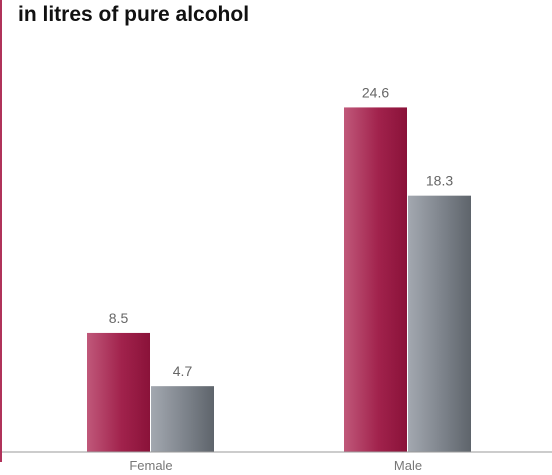 The height and width of the screenshot is (475, 552). Describe the element at coordinates (119, 318) in the screenshot. I see `value-label-female-series-1: 8.5` at that location.